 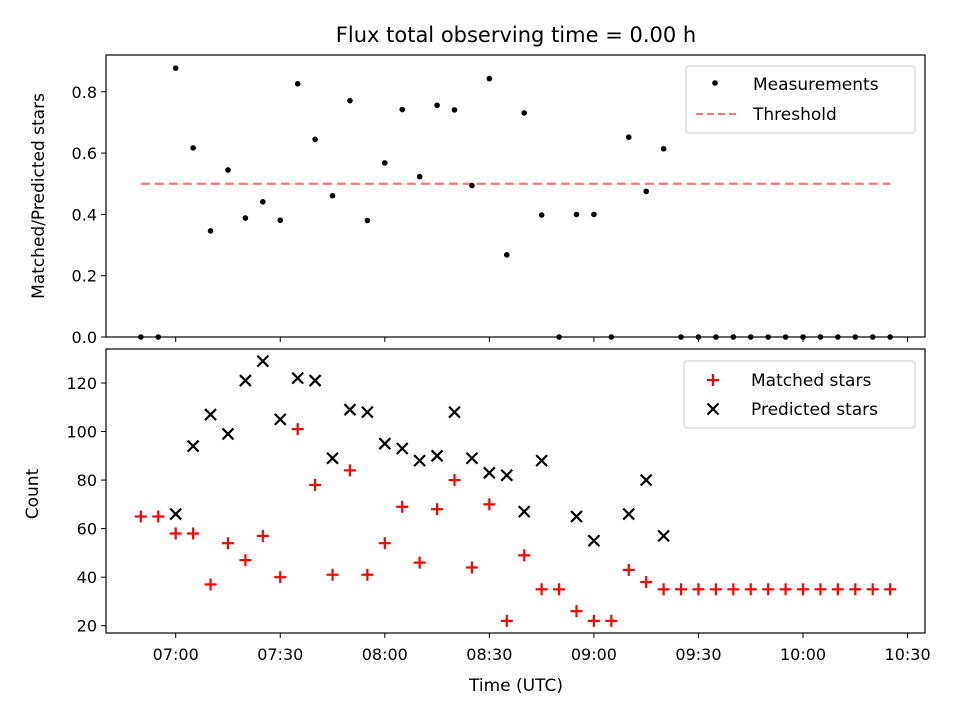 I want to click on legend-label-matched: Matched stars, so click(x=811, y=381).